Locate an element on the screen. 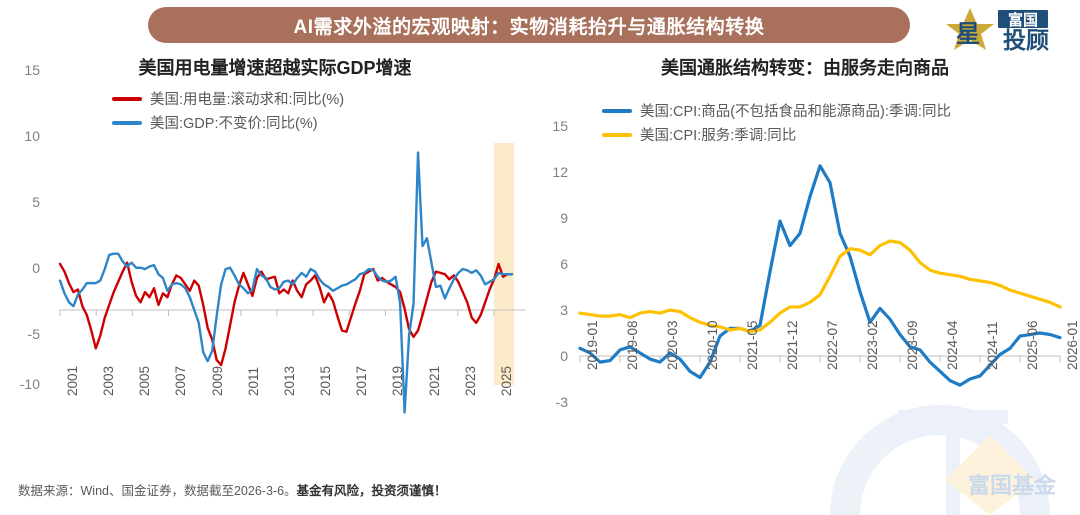  y-tick-label: 5 is located at coordinates (36, 202).